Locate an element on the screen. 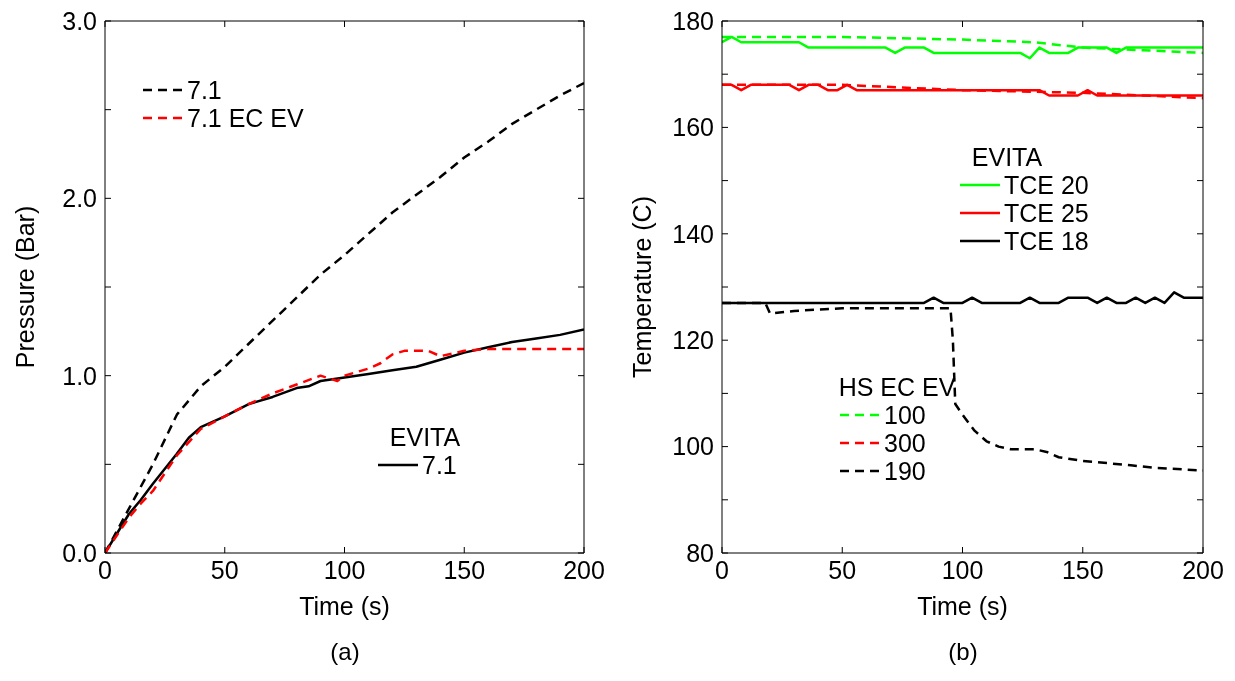  y-tick-label: 160 is located at coordinates (693, 127).